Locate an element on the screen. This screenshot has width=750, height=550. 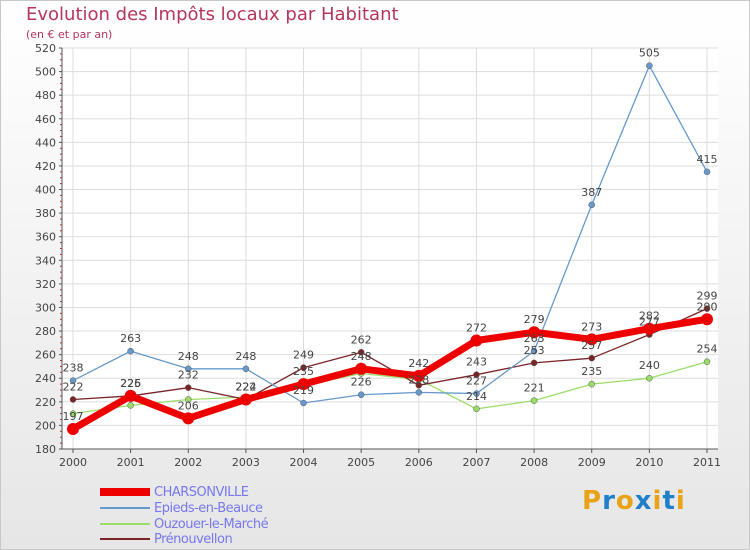
data-label-charsonville: 224 is located at coordinates (245, 386).